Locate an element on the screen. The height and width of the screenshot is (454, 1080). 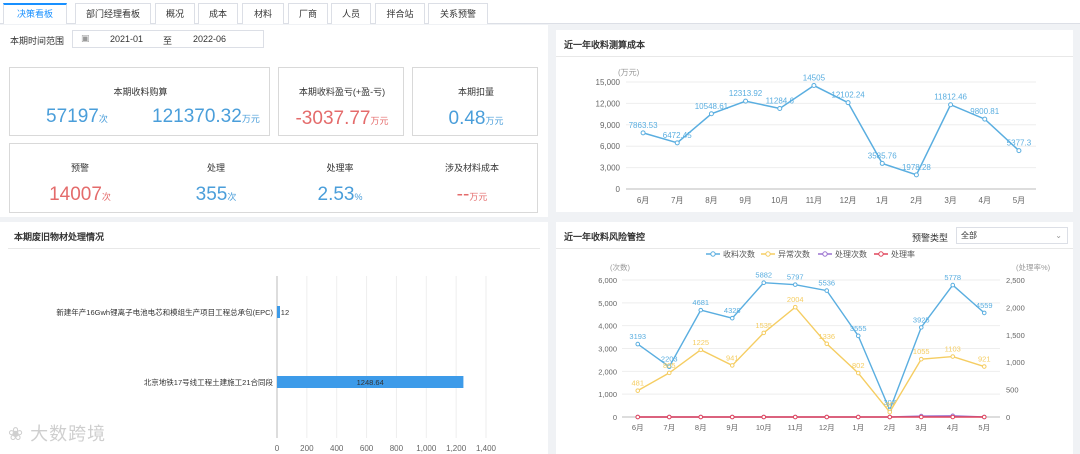
waste-x-tick: 1,200 is located at coordinates (456, 448).